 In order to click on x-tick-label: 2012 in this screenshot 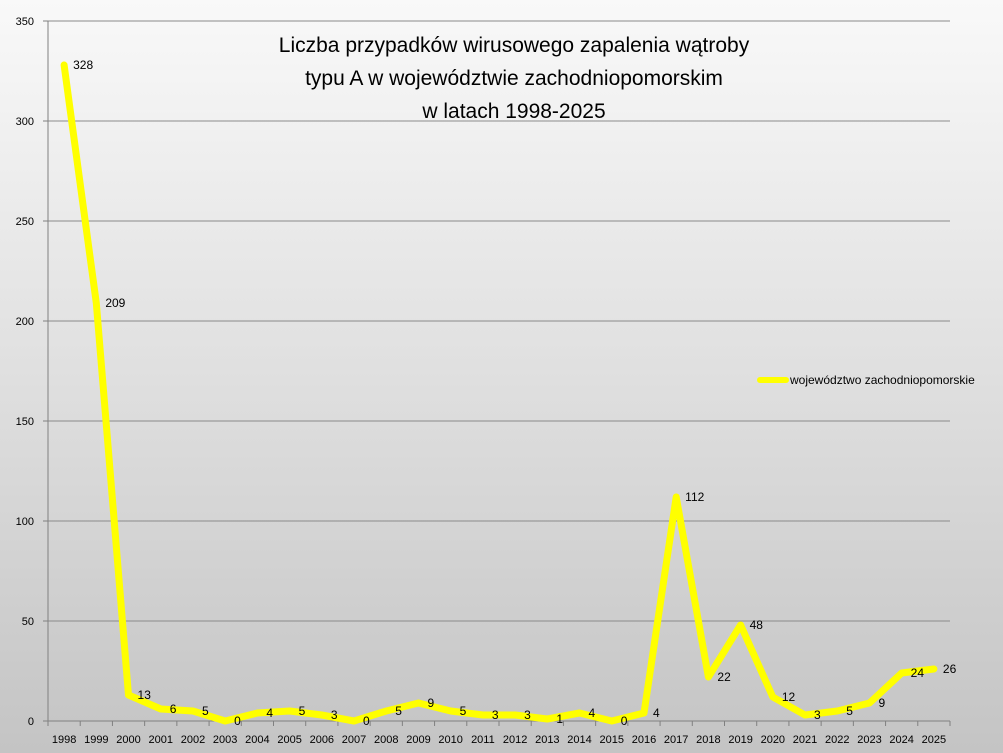, I will do `click(515, 740)`.